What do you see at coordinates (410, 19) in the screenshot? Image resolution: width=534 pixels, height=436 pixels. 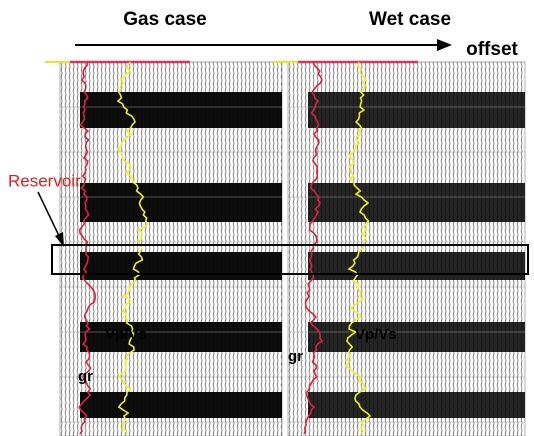 I see `panel-title: Wet case` at bounding box center [410, 19].